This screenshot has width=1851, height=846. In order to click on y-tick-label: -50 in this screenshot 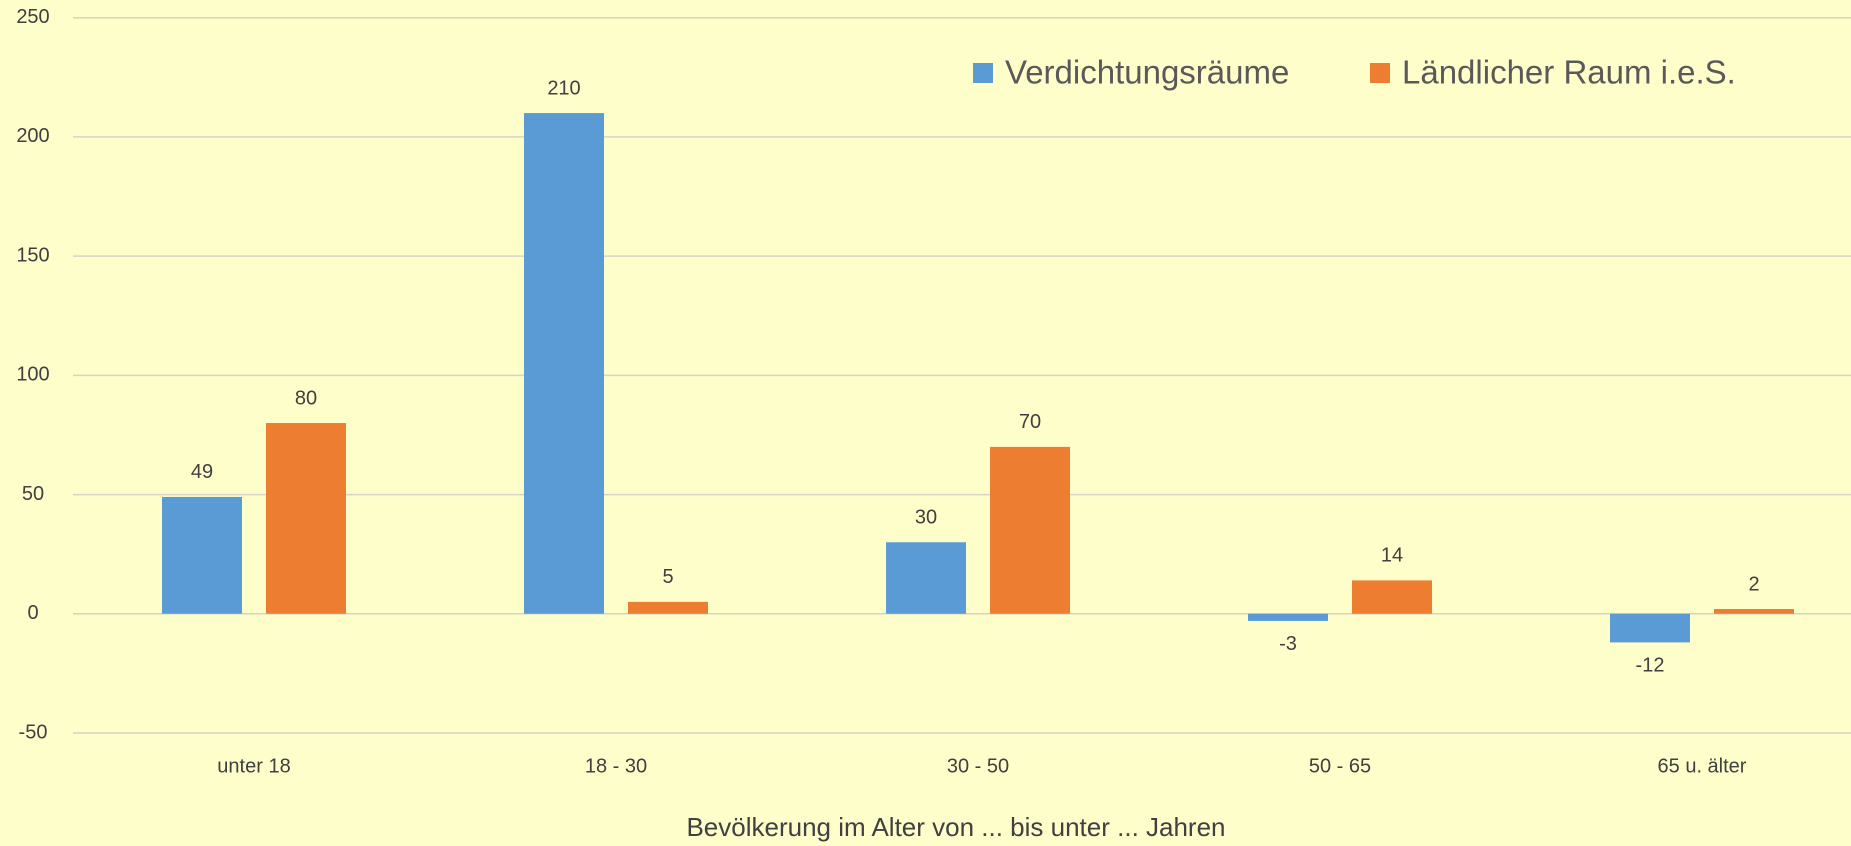, I will do `click(33, 732)`.